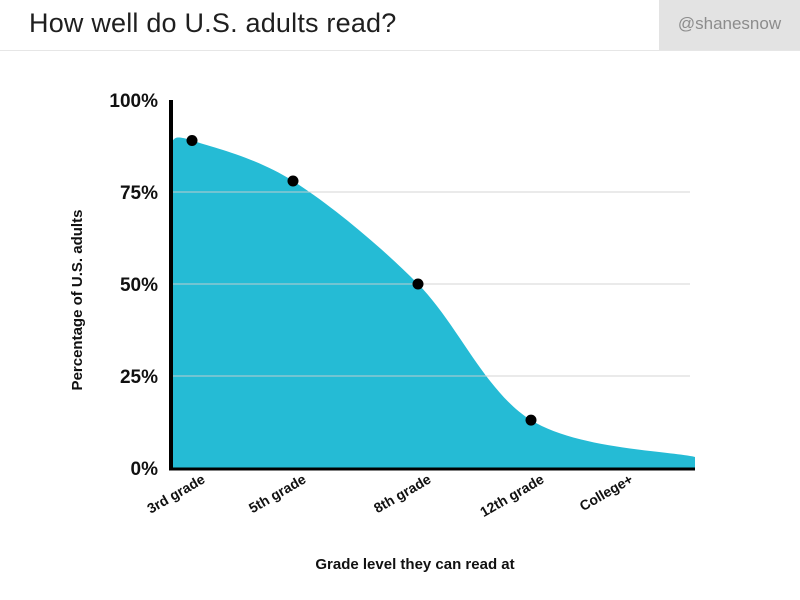 This screenshot has width=800, height=600. Describe the element at coordinates (402, 493) in the screenshot. I see `x-tick-label: 8th grade` at that location.